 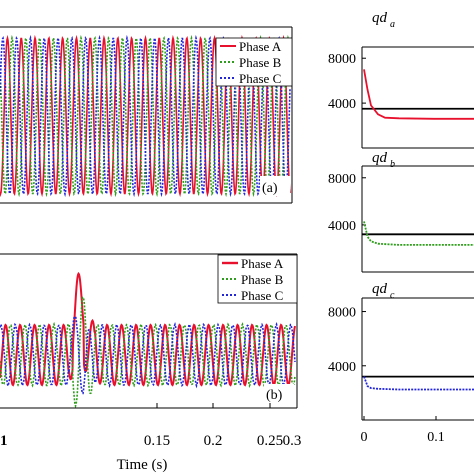 I want to click on panel-a-label-bg, so click(x=275, y=186).